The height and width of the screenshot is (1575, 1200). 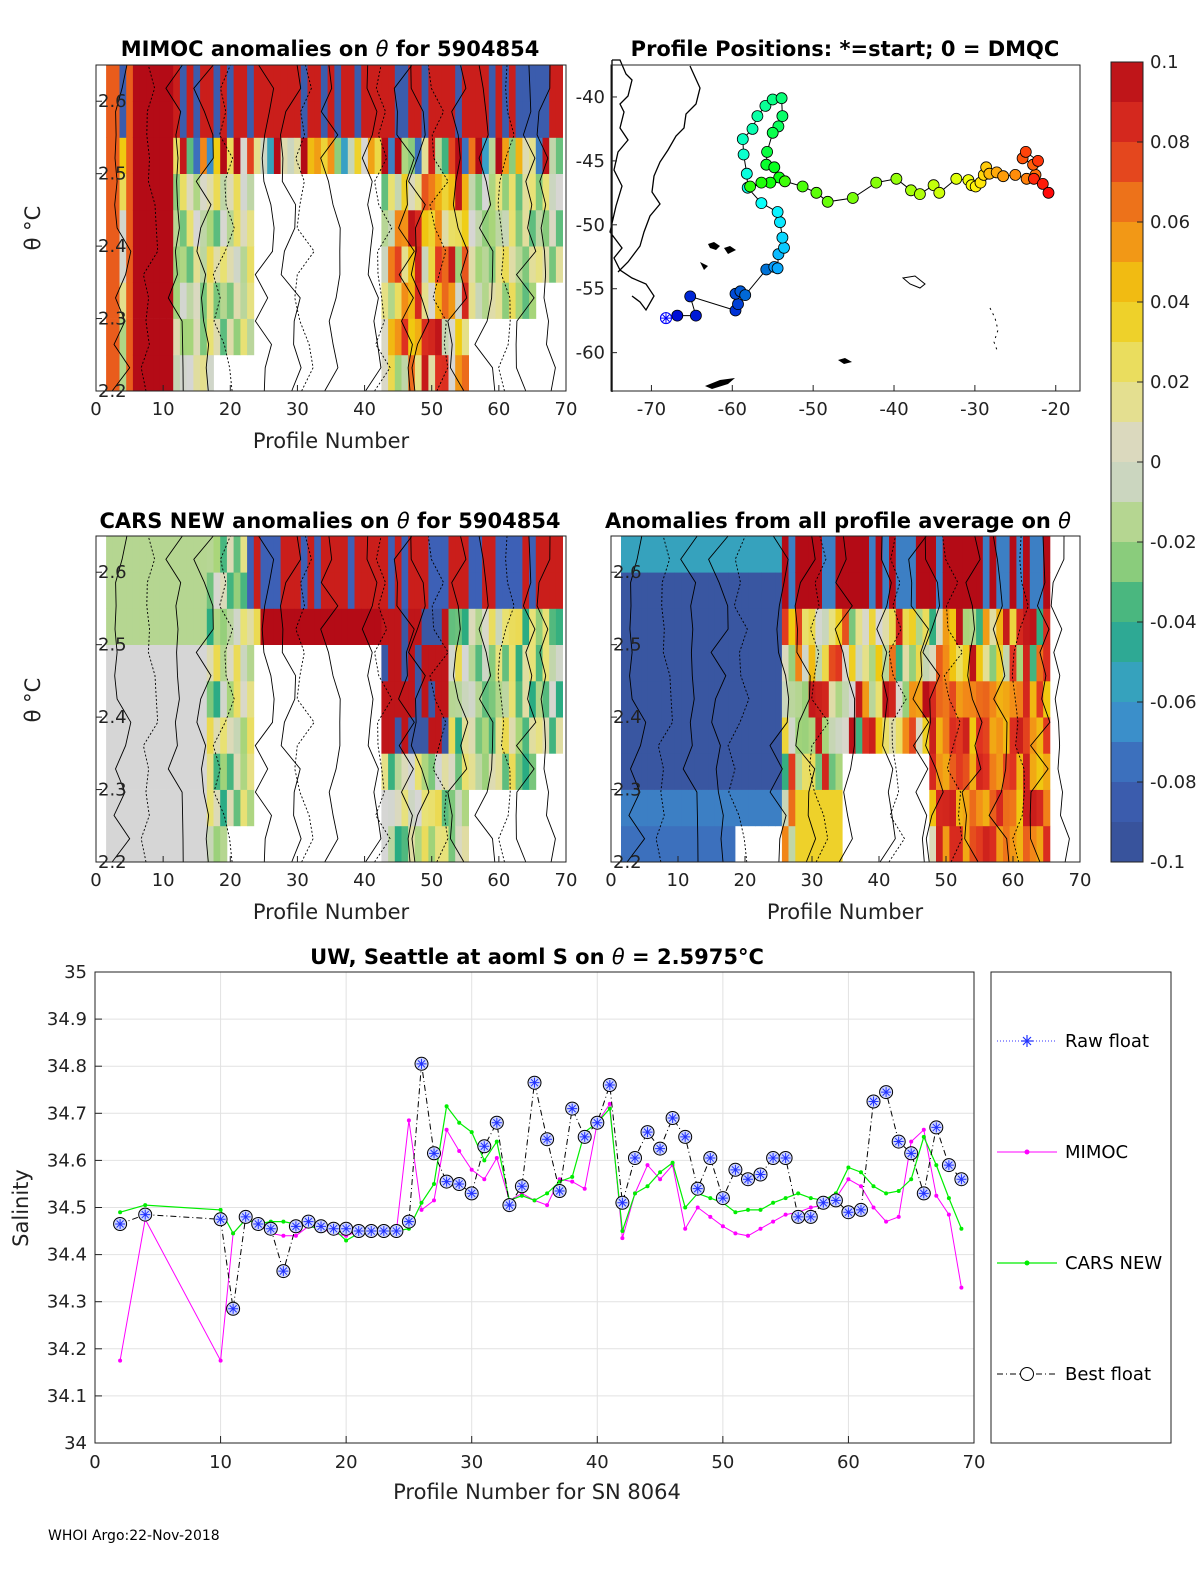 What do you see at coordinates (1155, 462) in the screenshot?
I see `colorbar-tick-label: 0` at bounding box center [1155, 462].